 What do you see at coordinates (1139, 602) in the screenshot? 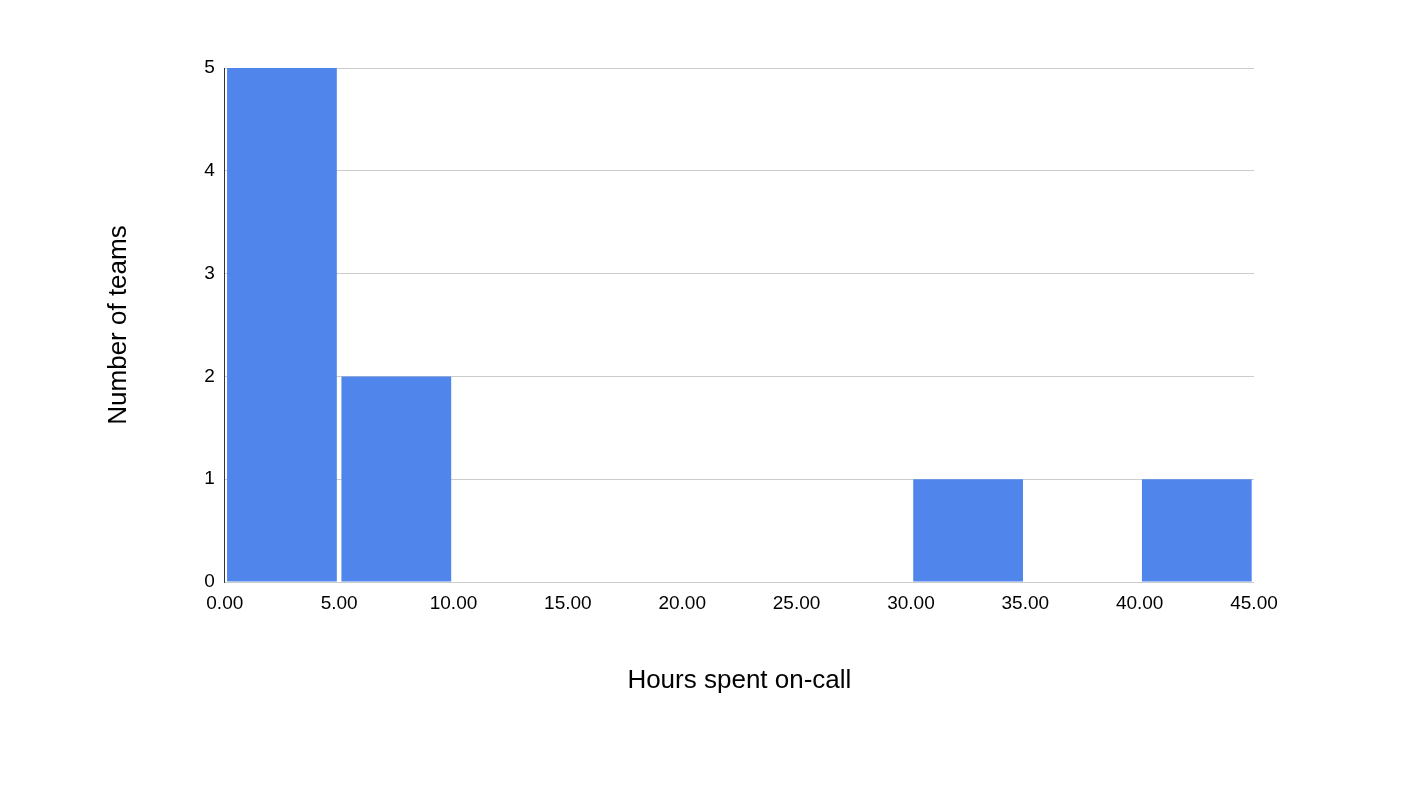
I see `x-tick-label: 40.00` at bounding box center [1139, 602].